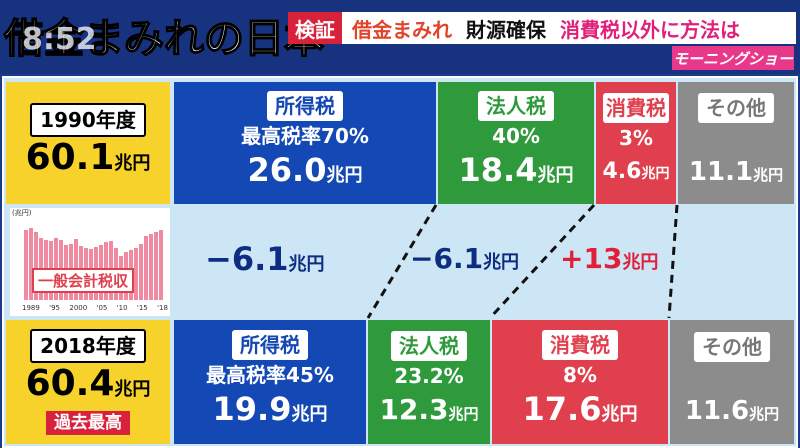  I want to click on amount: 11.1, so click(721, 171).